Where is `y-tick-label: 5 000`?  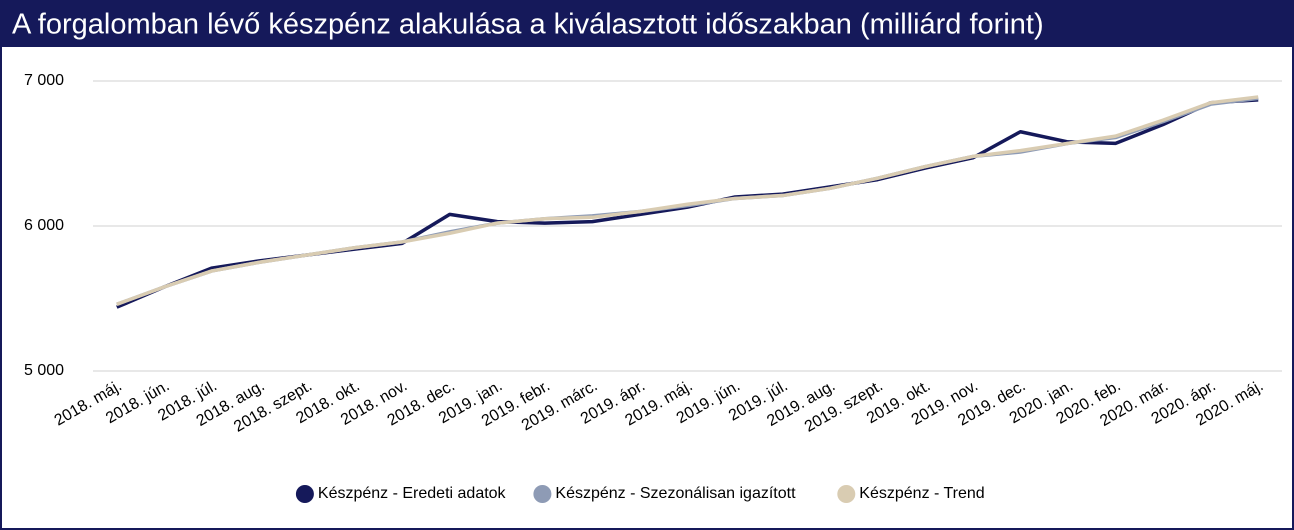
y-tick-label: 5 000 is located at coordinates (44, 370).